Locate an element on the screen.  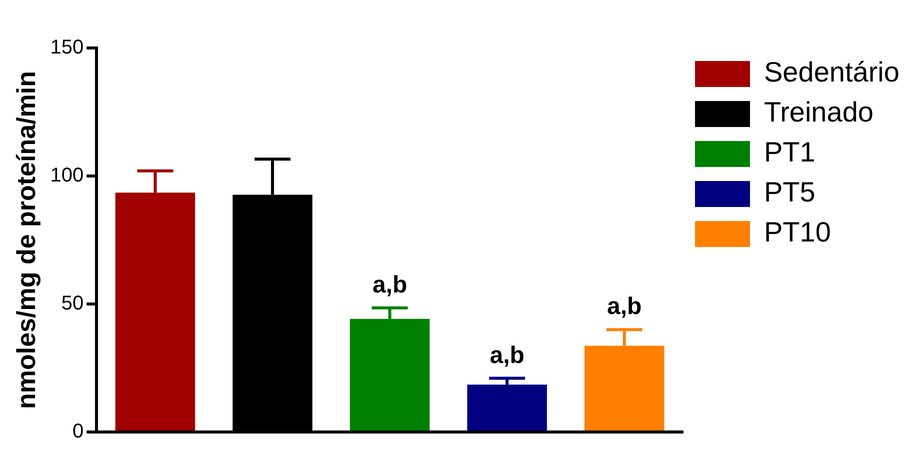
legend-label: PT1 is located at coordinates (790, 152).